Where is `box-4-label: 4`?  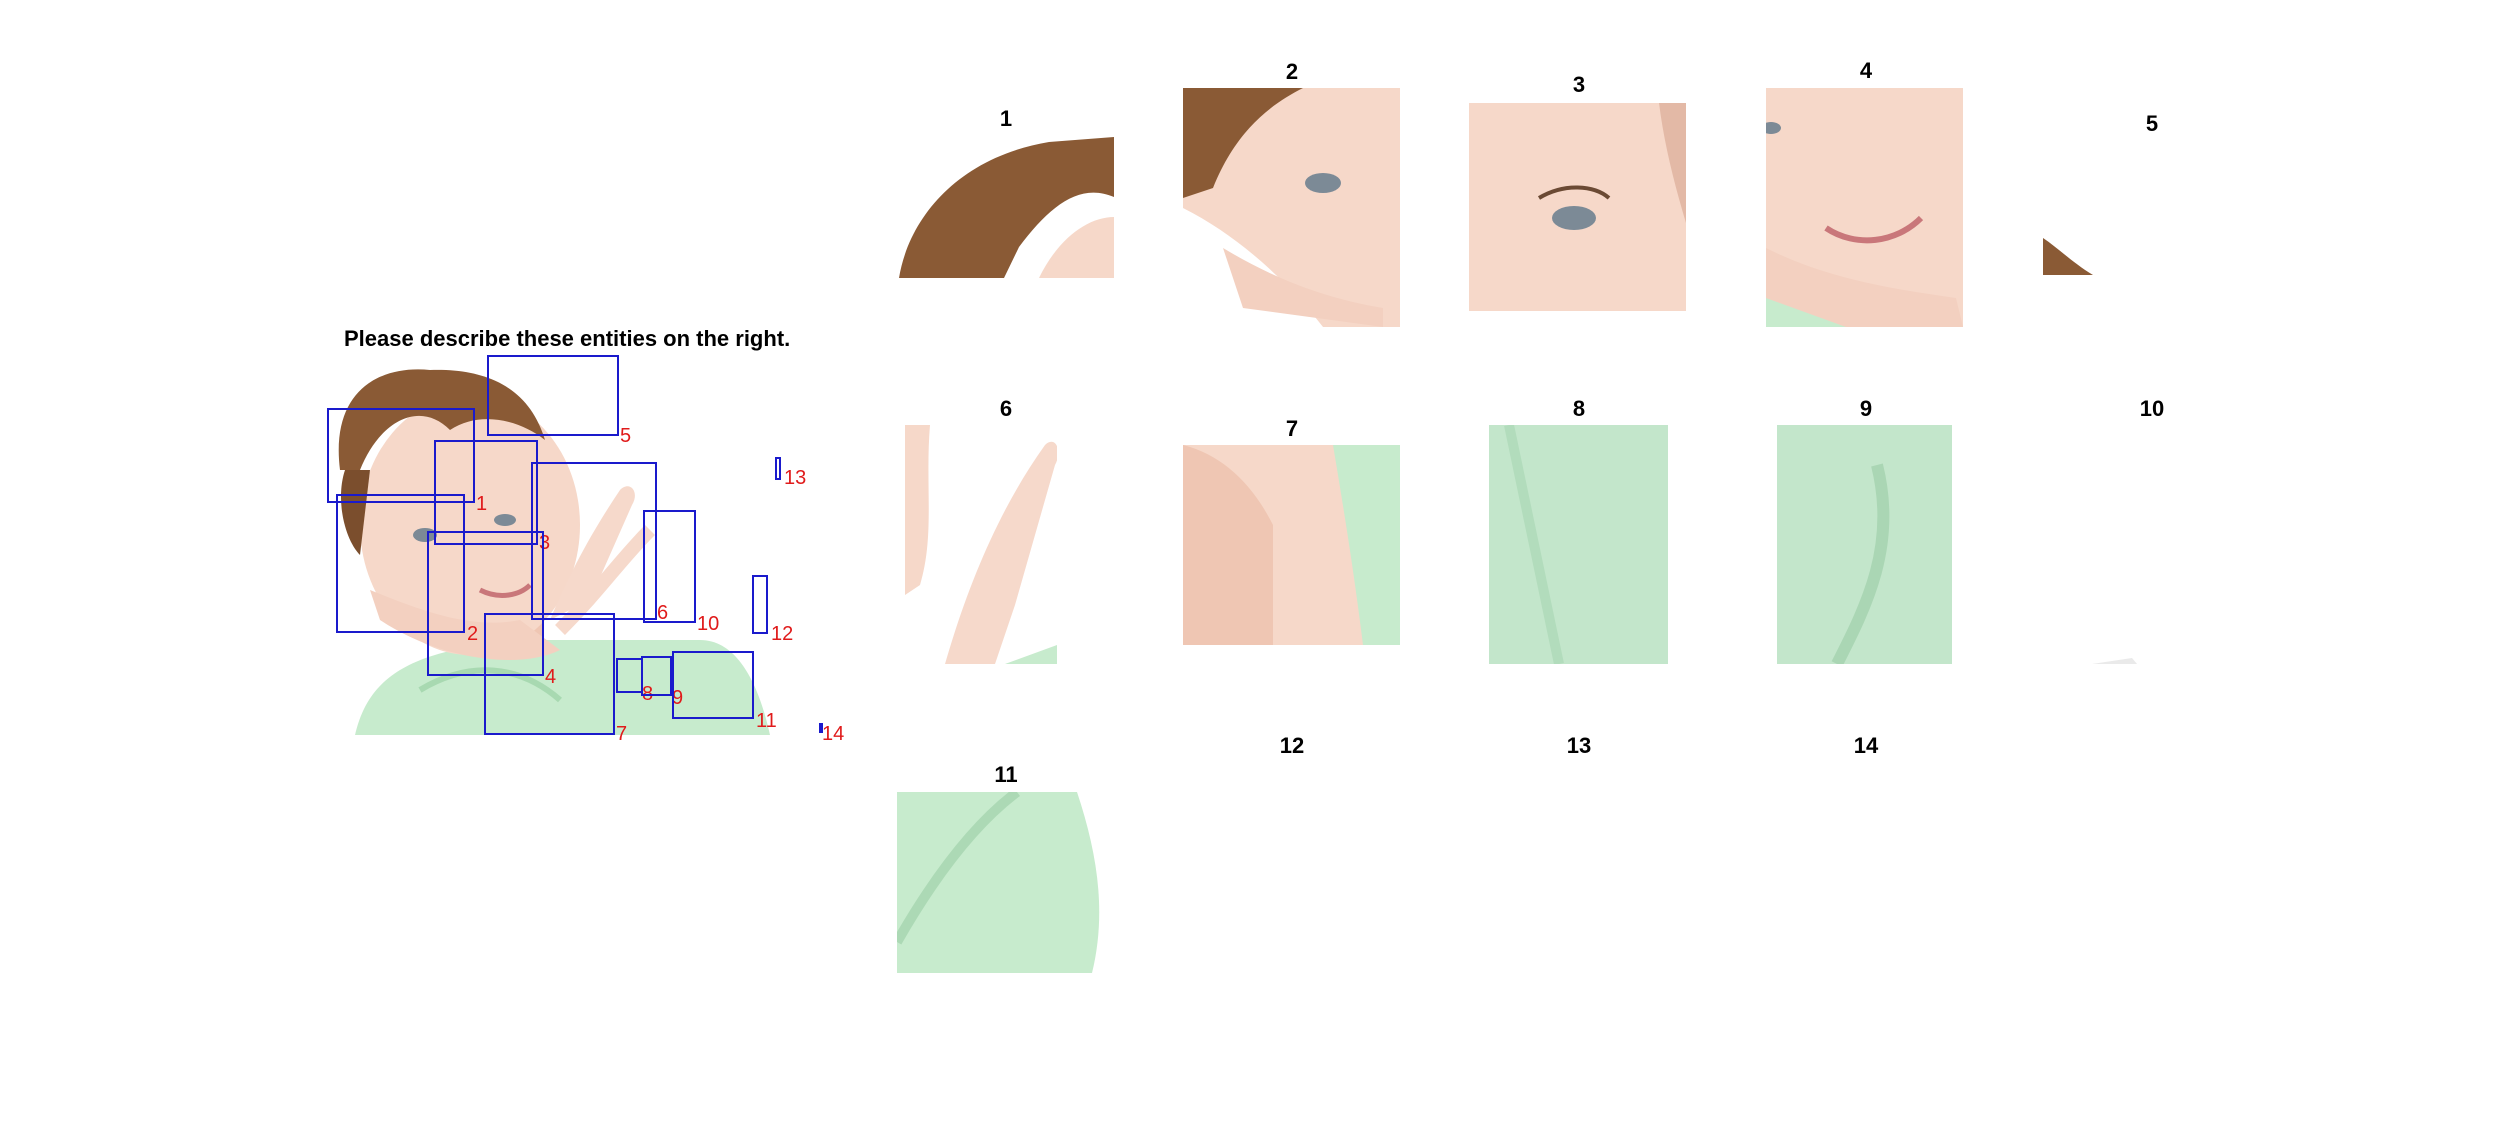
box-4-label: 4 is located at coordinates (551, 677).